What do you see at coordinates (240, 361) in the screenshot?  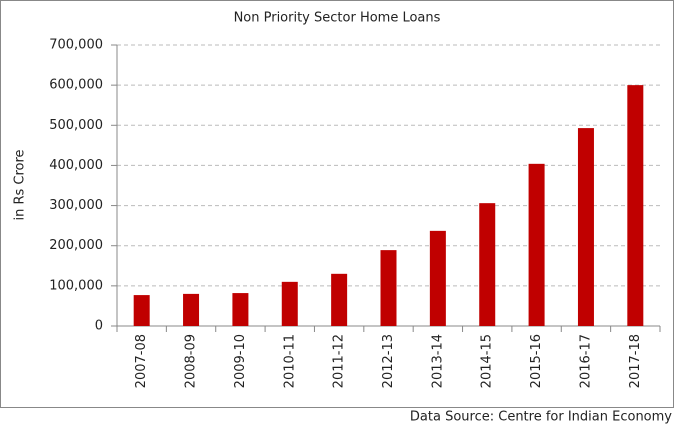 I see `x-tick-label: 2009-10` at bounding box center [240, 361].